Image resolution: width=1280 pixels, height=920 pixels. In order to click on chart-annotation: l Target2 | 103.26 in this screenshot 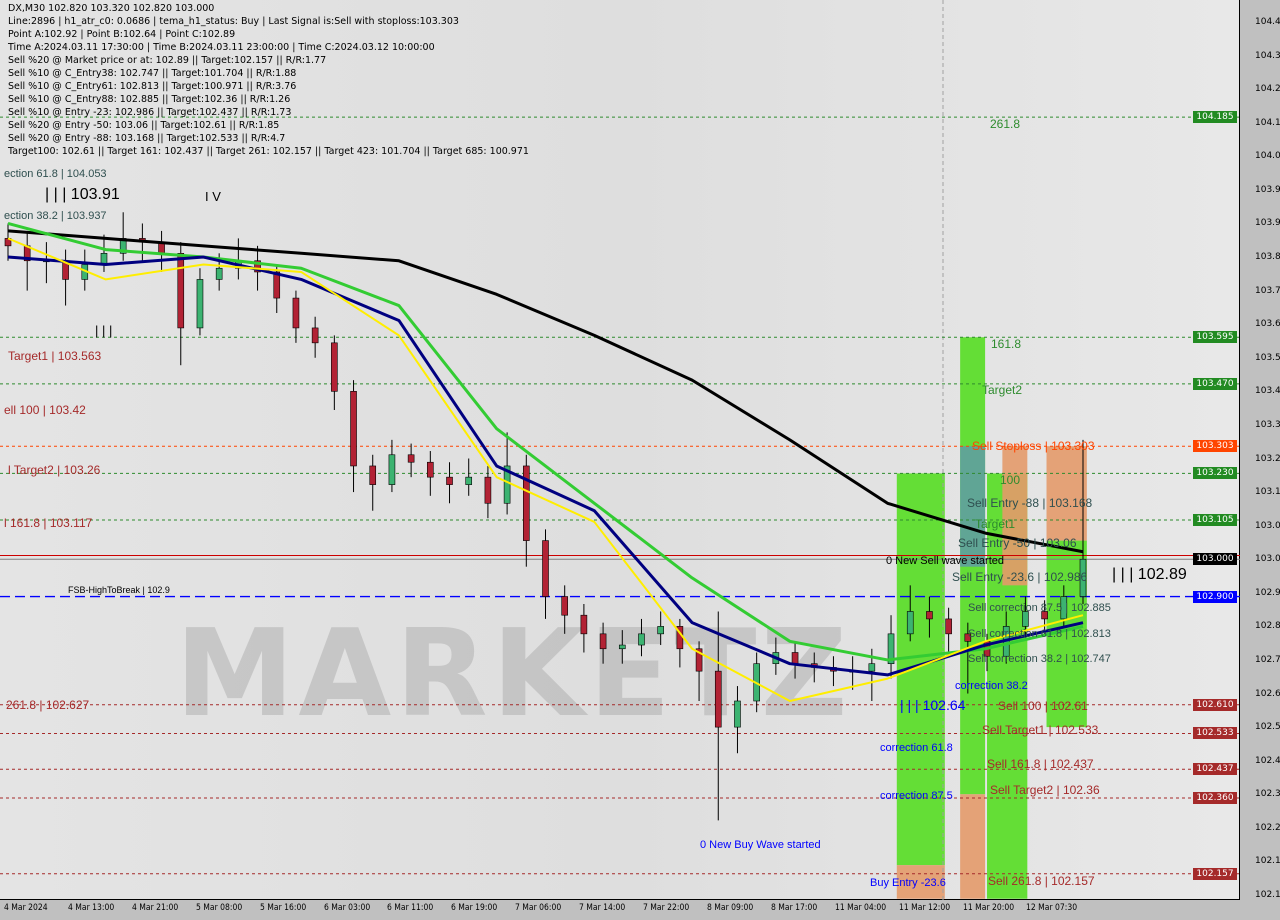, I will do `click(54, 470)`.